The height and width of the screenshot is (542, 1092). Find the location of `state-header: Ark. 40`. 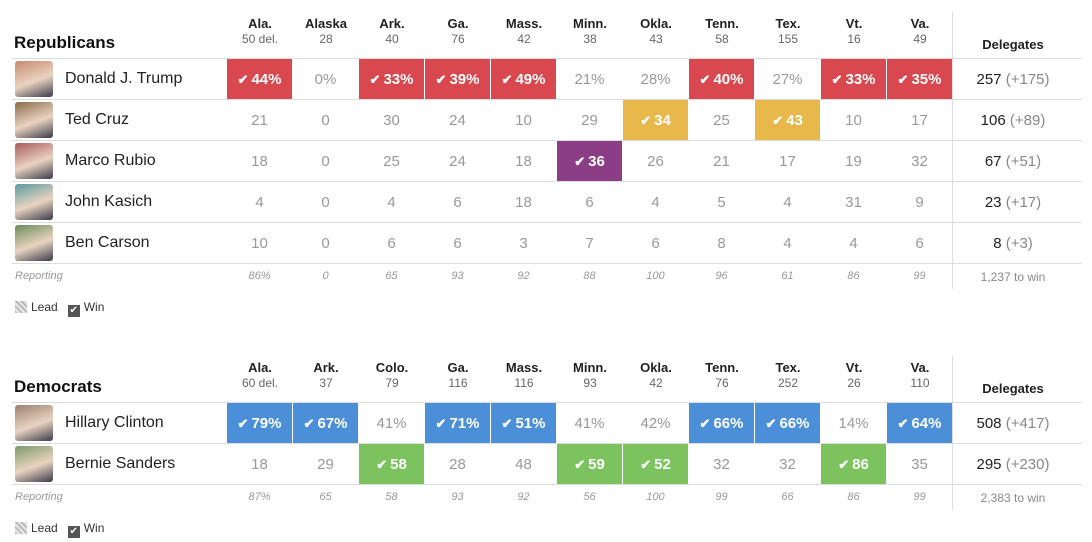

state-header: Ark. 40 is located at coordinates (392, 31).